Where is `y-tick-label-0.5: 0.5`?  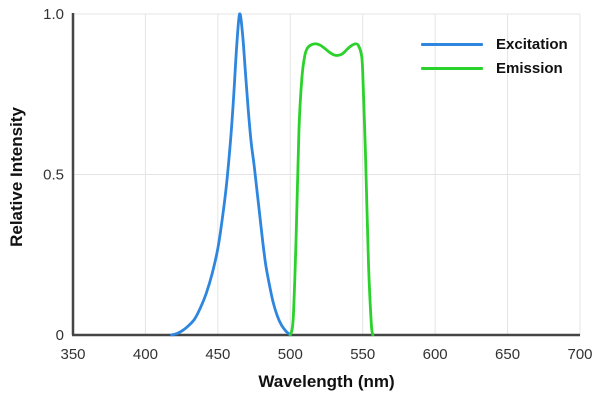 y-tick-label-0.5: 0.5 is located at coordinates (53, 175).